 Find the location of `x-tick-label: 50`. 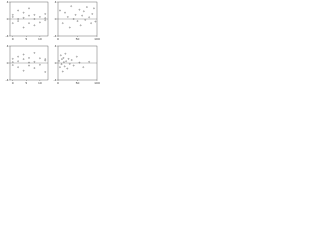

x-tick-label: 50 is located at coordinates (78, 83).